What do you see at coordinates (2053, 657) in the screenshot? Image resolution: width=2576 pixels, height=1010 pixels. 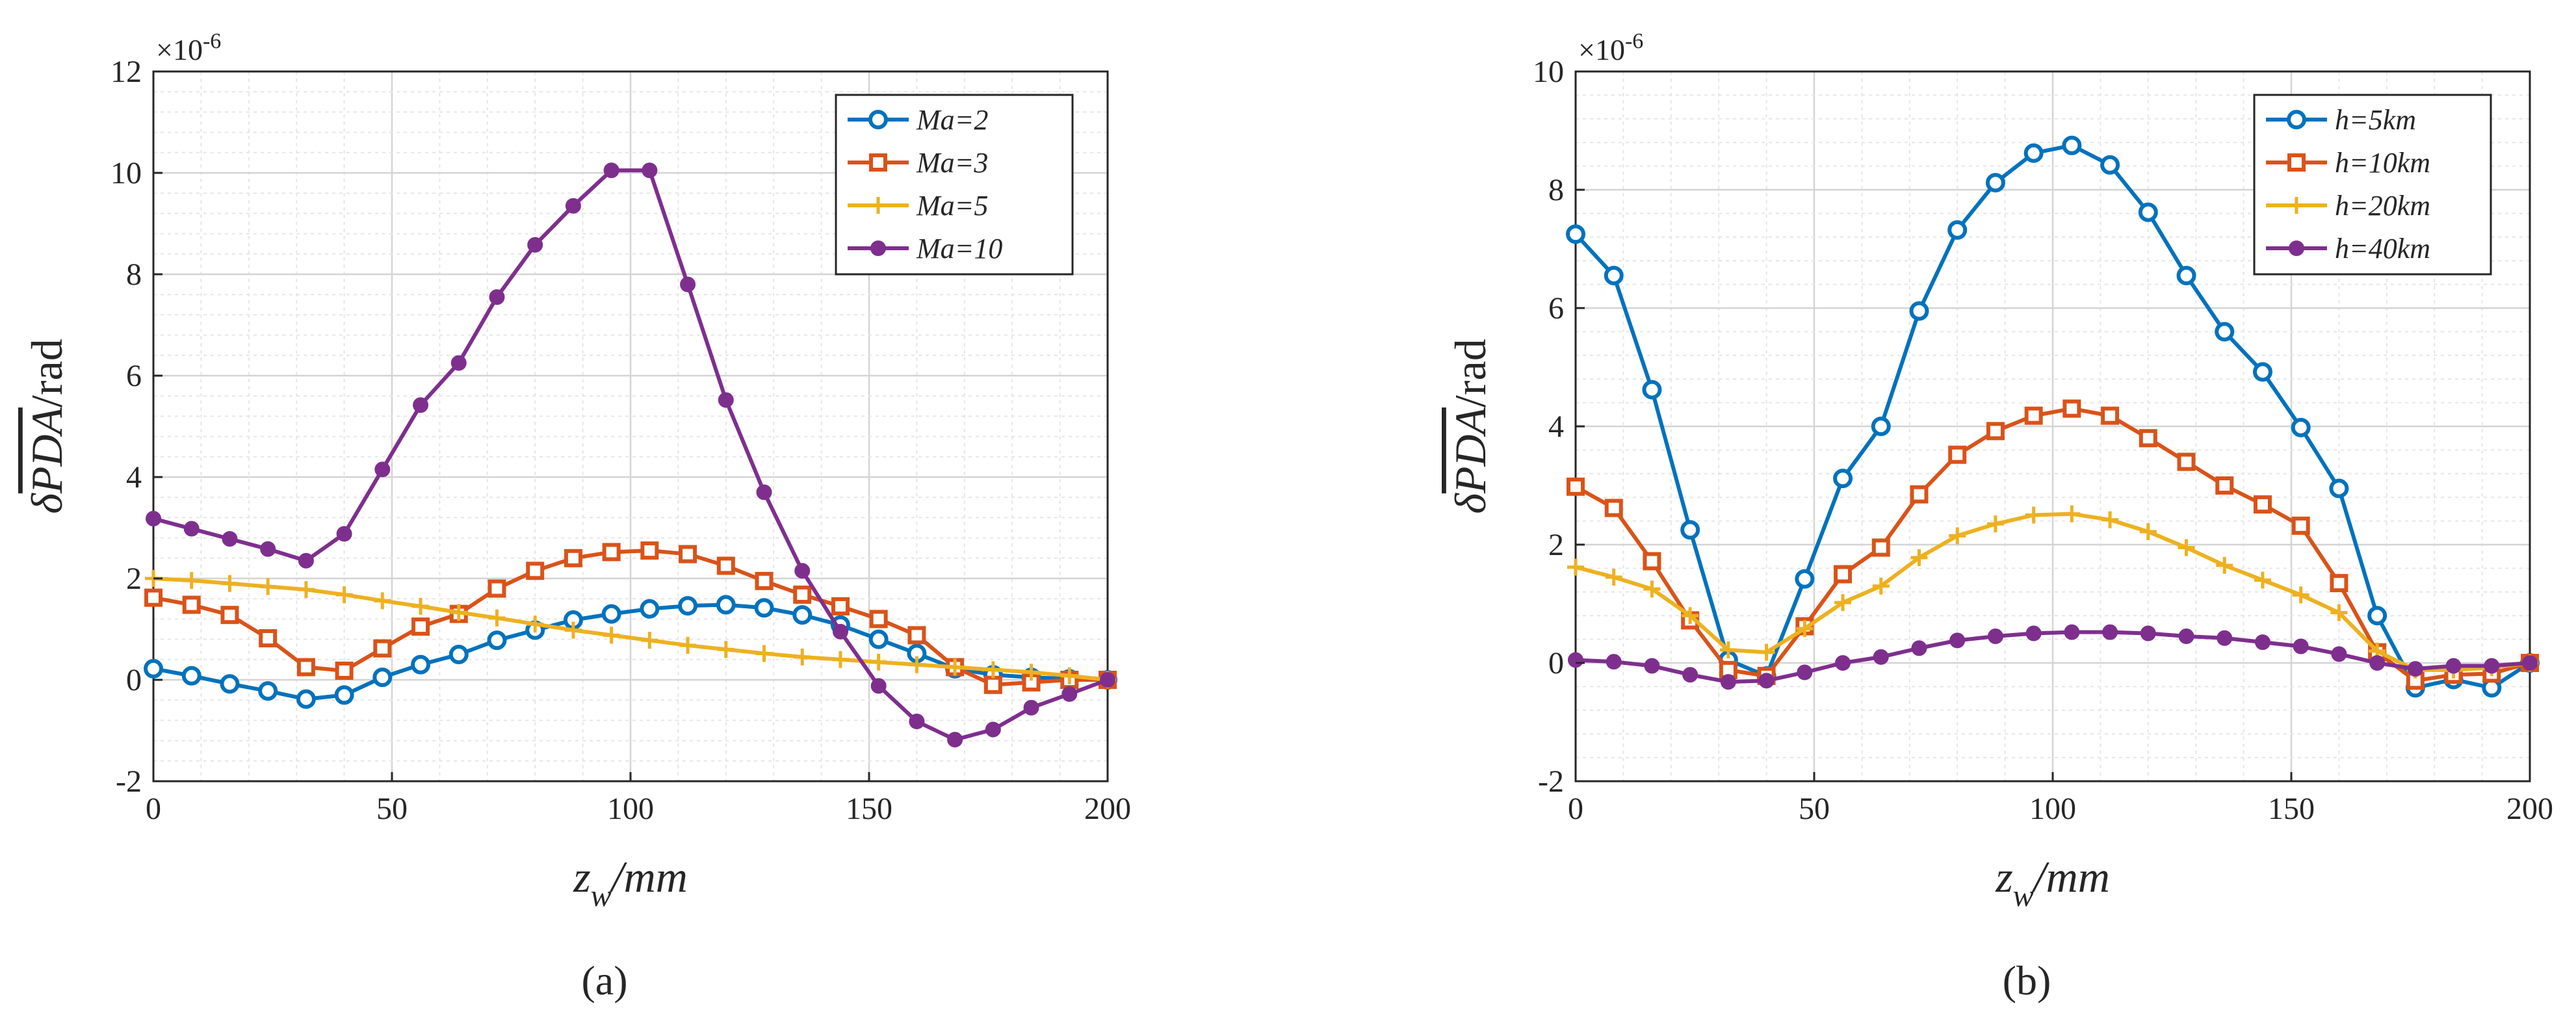 I see `series-h=40km` at bounding box center [2053, 657].